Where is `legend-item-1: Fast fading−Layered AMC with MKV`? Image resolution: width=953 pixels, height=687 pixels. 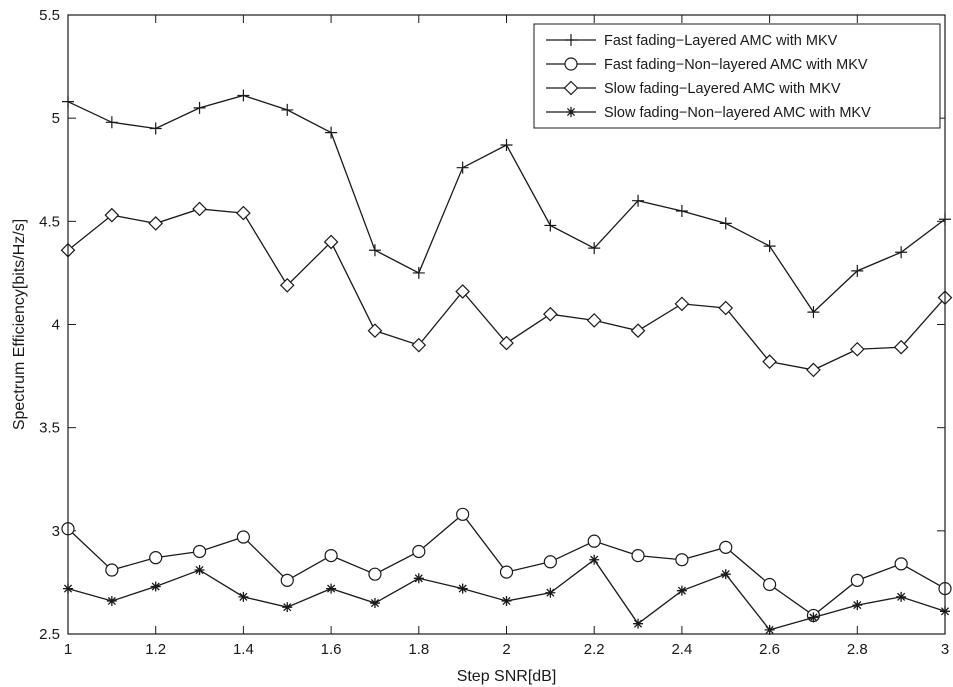 legend-item-1: Fast fading−Layered AMC with MKV is located at coordinates (692, 41).